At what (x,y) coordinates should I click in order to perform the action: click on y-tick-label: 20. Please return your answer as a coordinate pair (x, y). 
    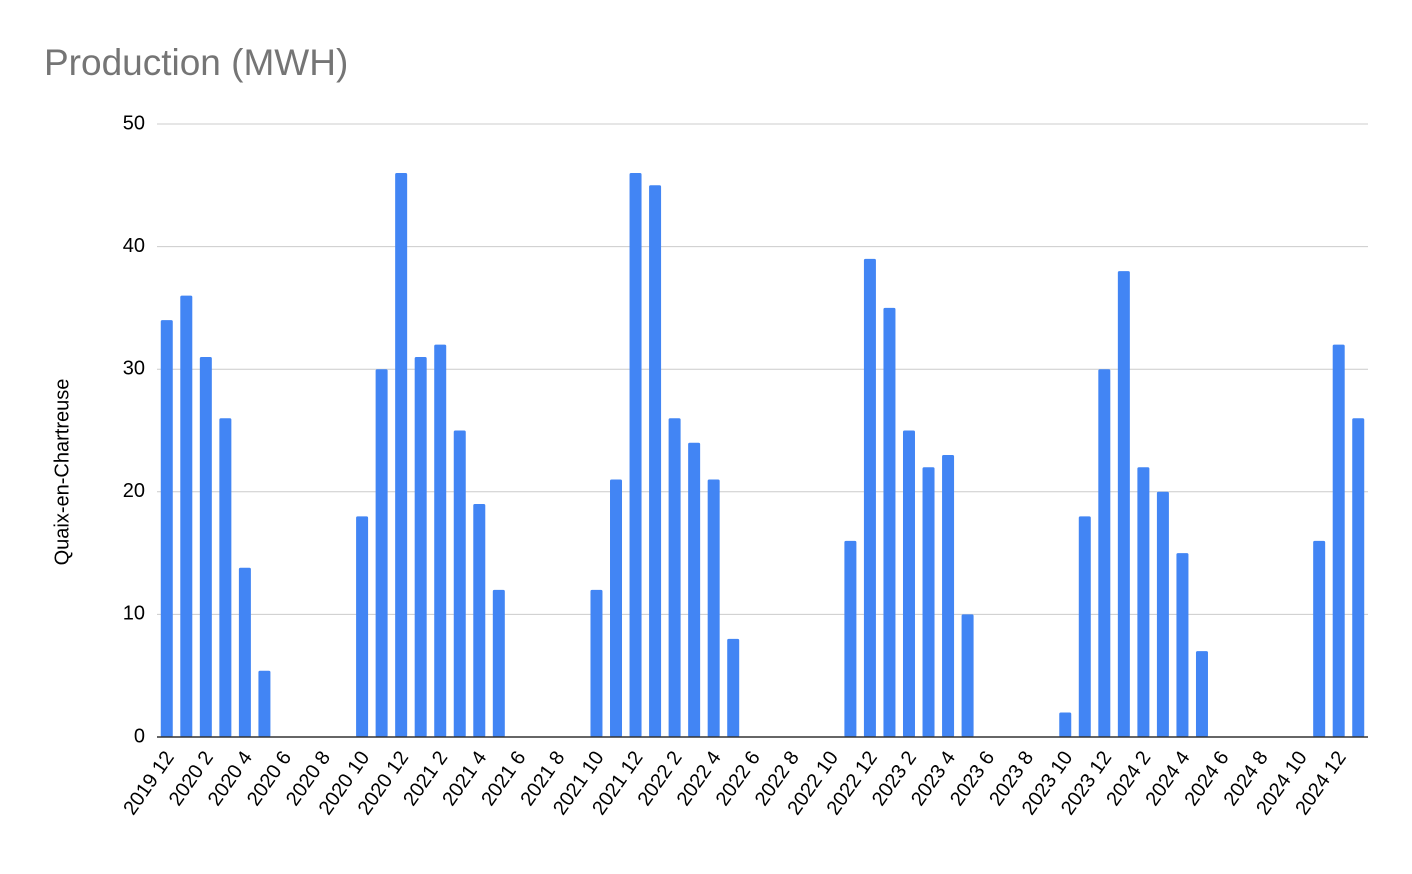
    Looking at the image, I should click on (134, 491).